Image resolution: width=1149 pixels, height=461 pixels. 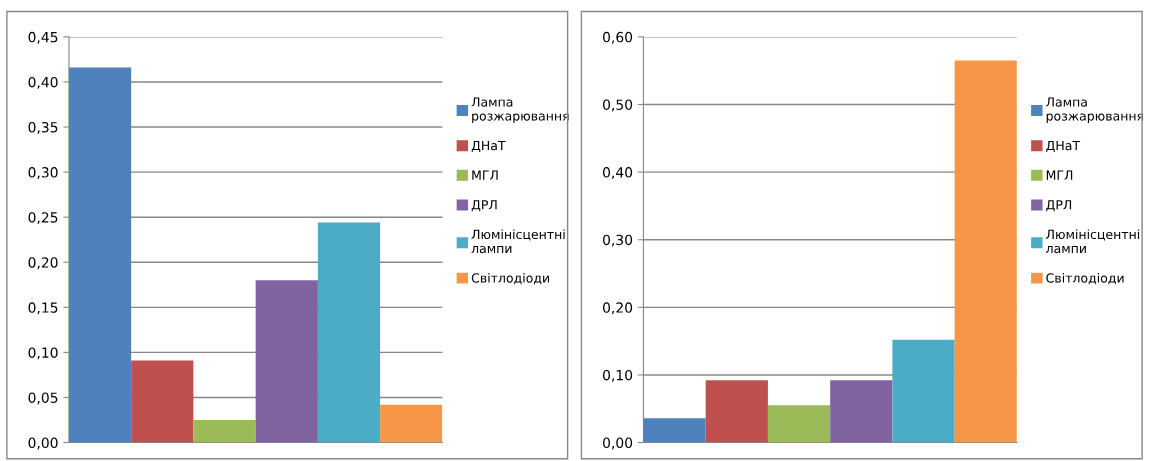 I want to click on y-tick-label: 0,25, so click(x=43, y=218).